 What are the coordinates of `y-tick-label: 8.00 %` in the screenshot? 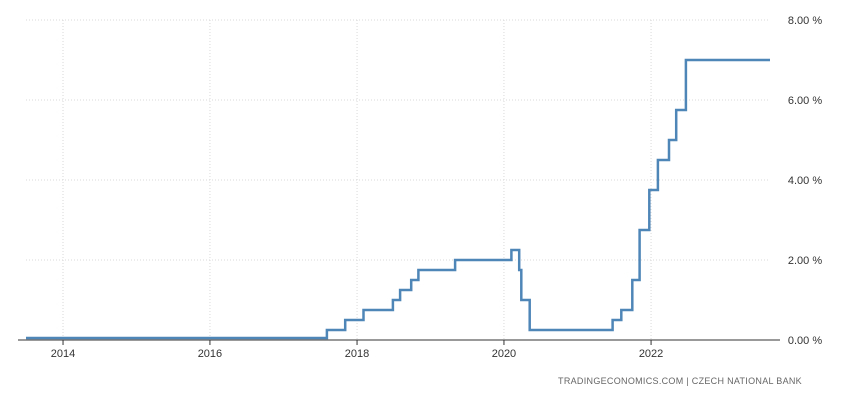 It's located at (805, 21).